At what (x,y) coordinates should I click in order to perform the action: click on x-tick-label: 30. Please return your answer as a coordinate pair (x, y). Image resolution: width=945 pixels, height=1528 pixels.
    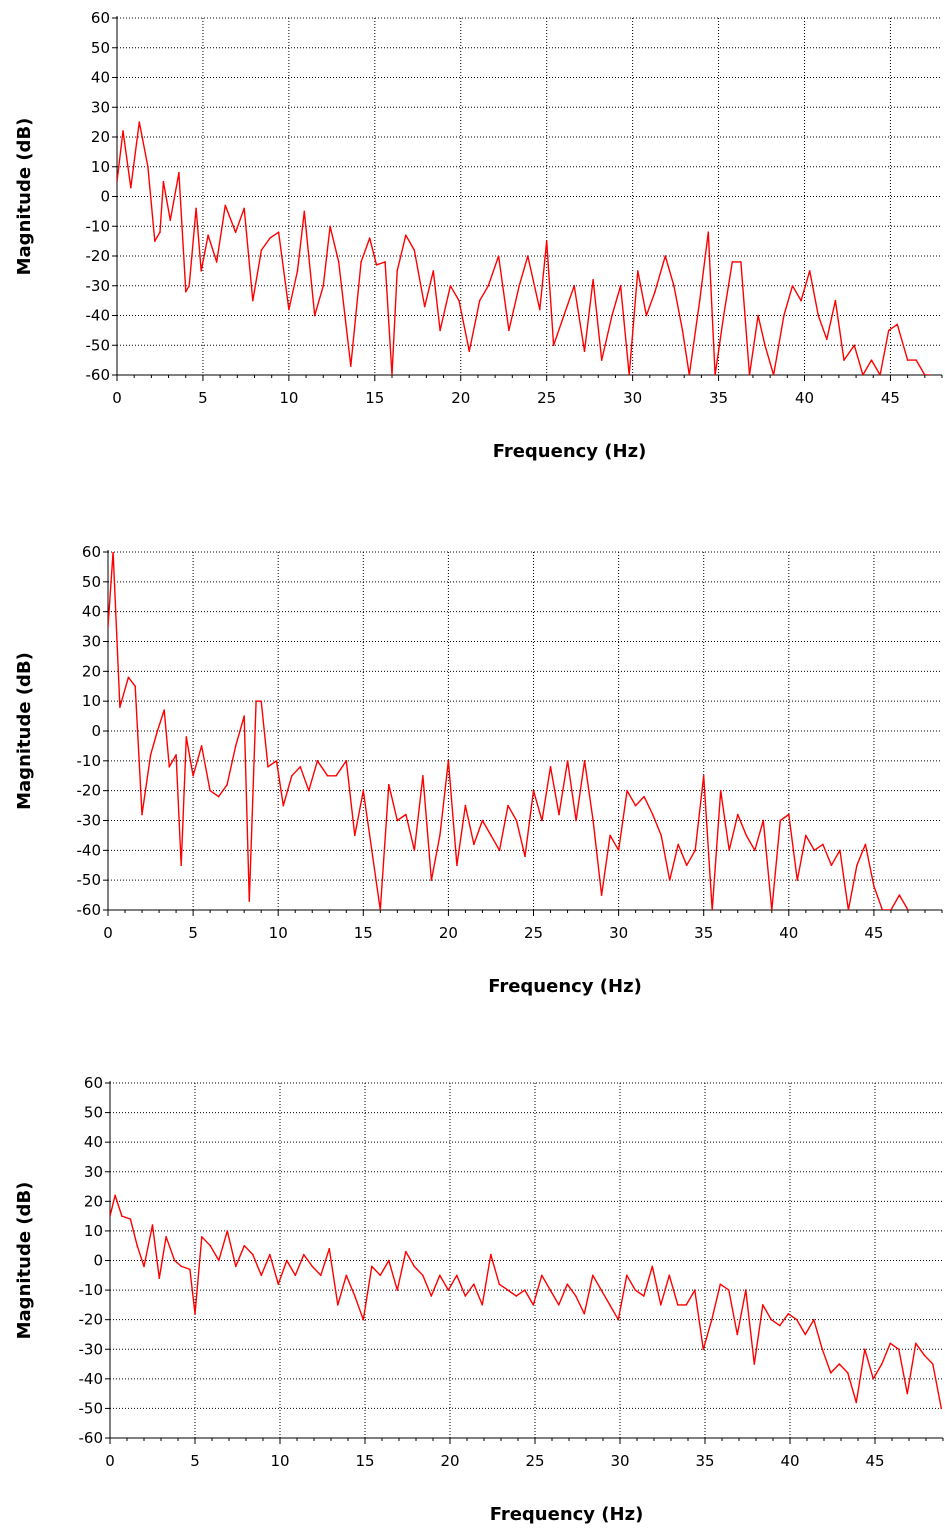
    Looking at the image, I should click on (619, 1461).